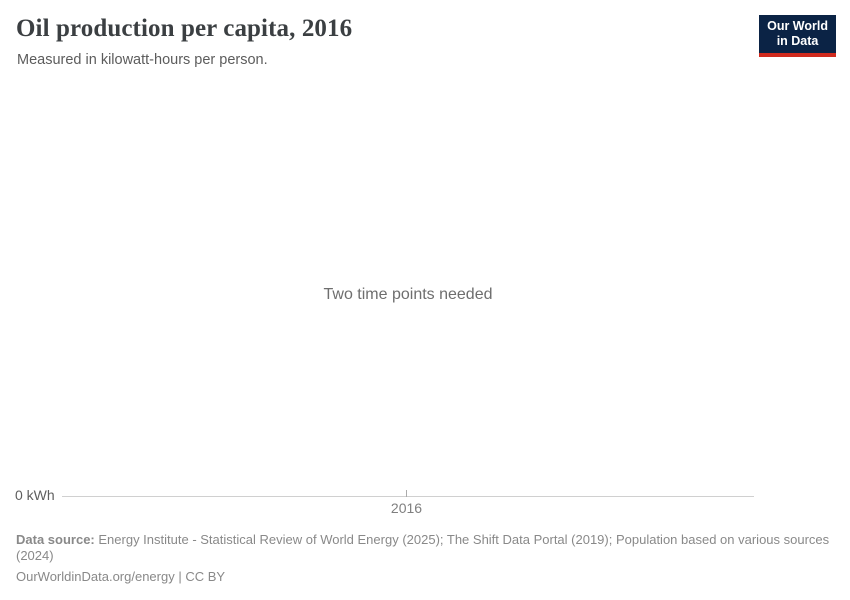  Describe the element at coordinates (35, 495) in the screenshot. I see `y-axis-tick-label: 0 kWh` at that location.